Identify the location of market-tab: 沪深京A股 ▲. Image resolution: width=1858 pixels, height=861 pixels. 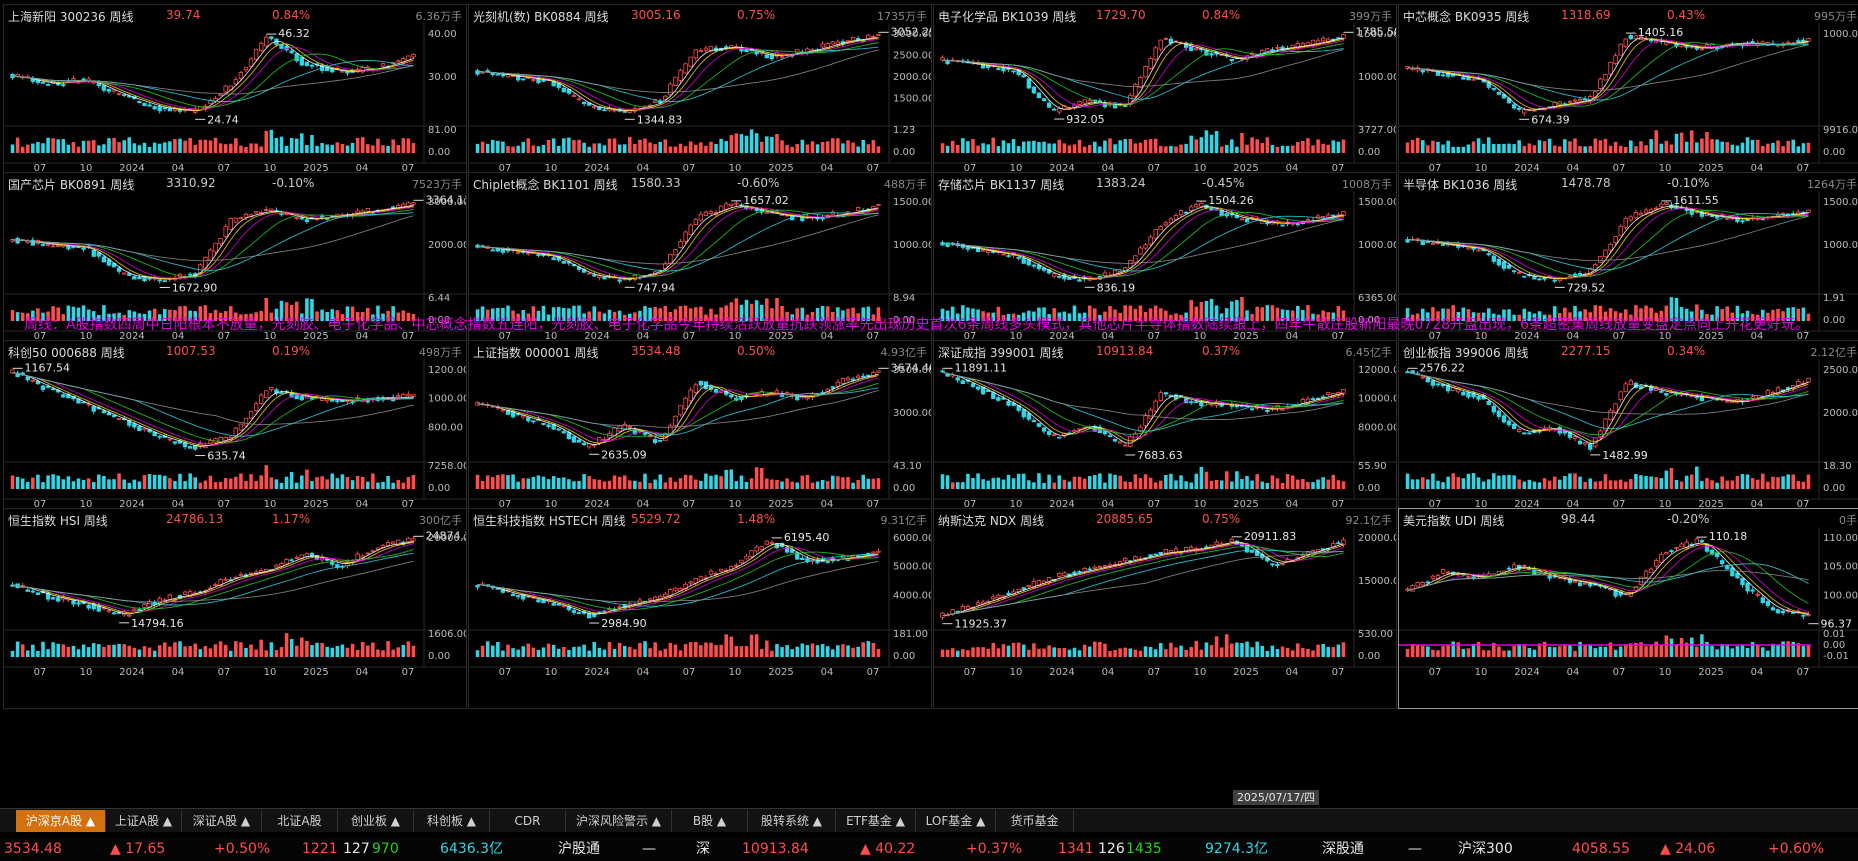
(61, 821).